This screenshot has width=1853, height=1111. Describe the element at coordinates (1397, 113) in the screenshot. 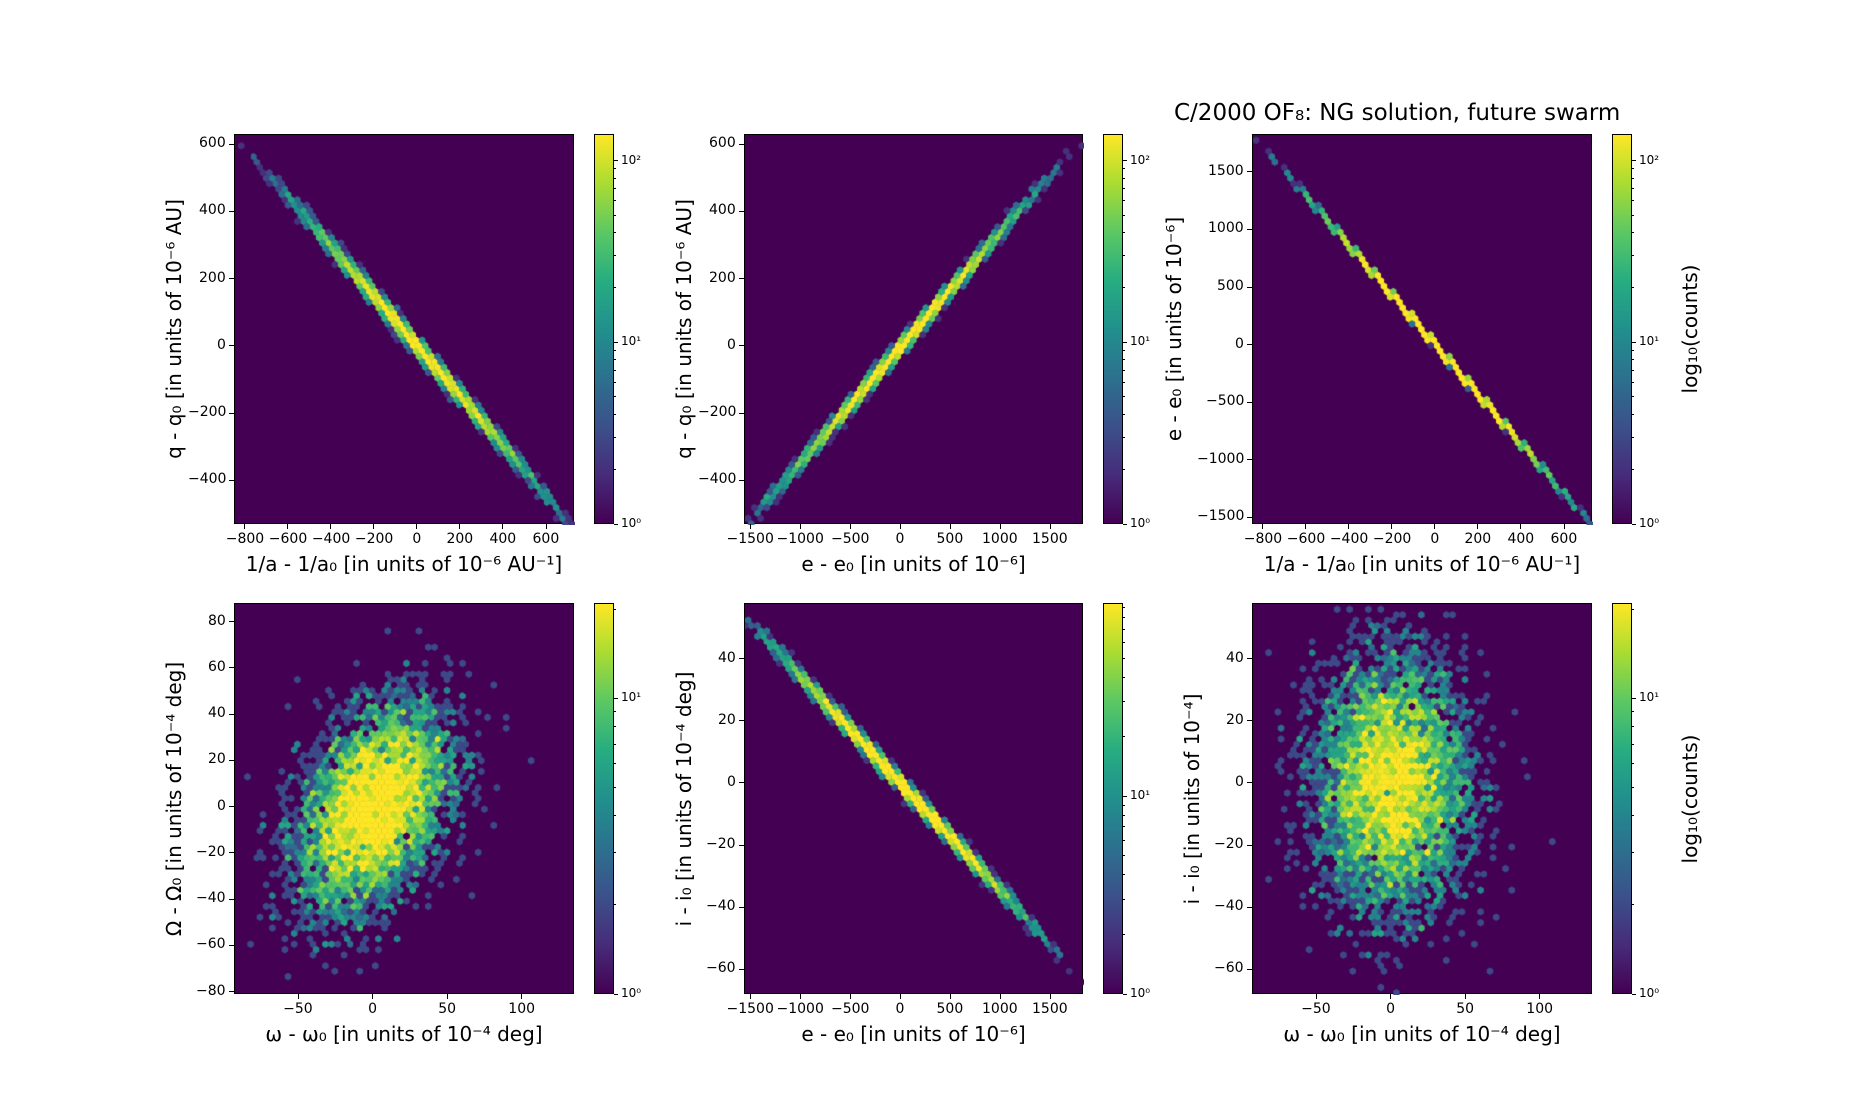

I see `figure-title: C/2000 OF₈: NG solution, future swarm` at that location.